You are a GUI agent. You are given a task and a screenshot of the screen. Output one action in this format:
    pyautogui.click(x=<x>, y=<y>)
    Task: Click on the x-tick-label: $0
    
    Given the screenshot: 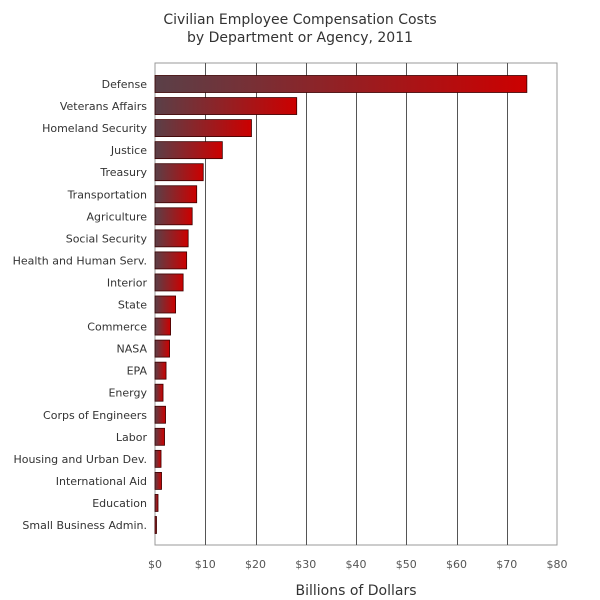 What is the action you would take?
    pyautogui.click(x=155, y=564)
    